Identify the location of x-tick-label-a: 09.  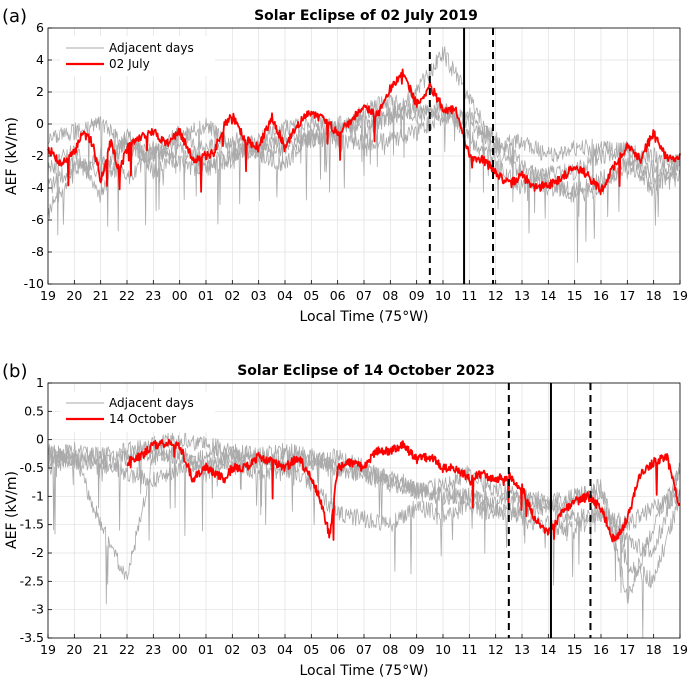
(417, 295).